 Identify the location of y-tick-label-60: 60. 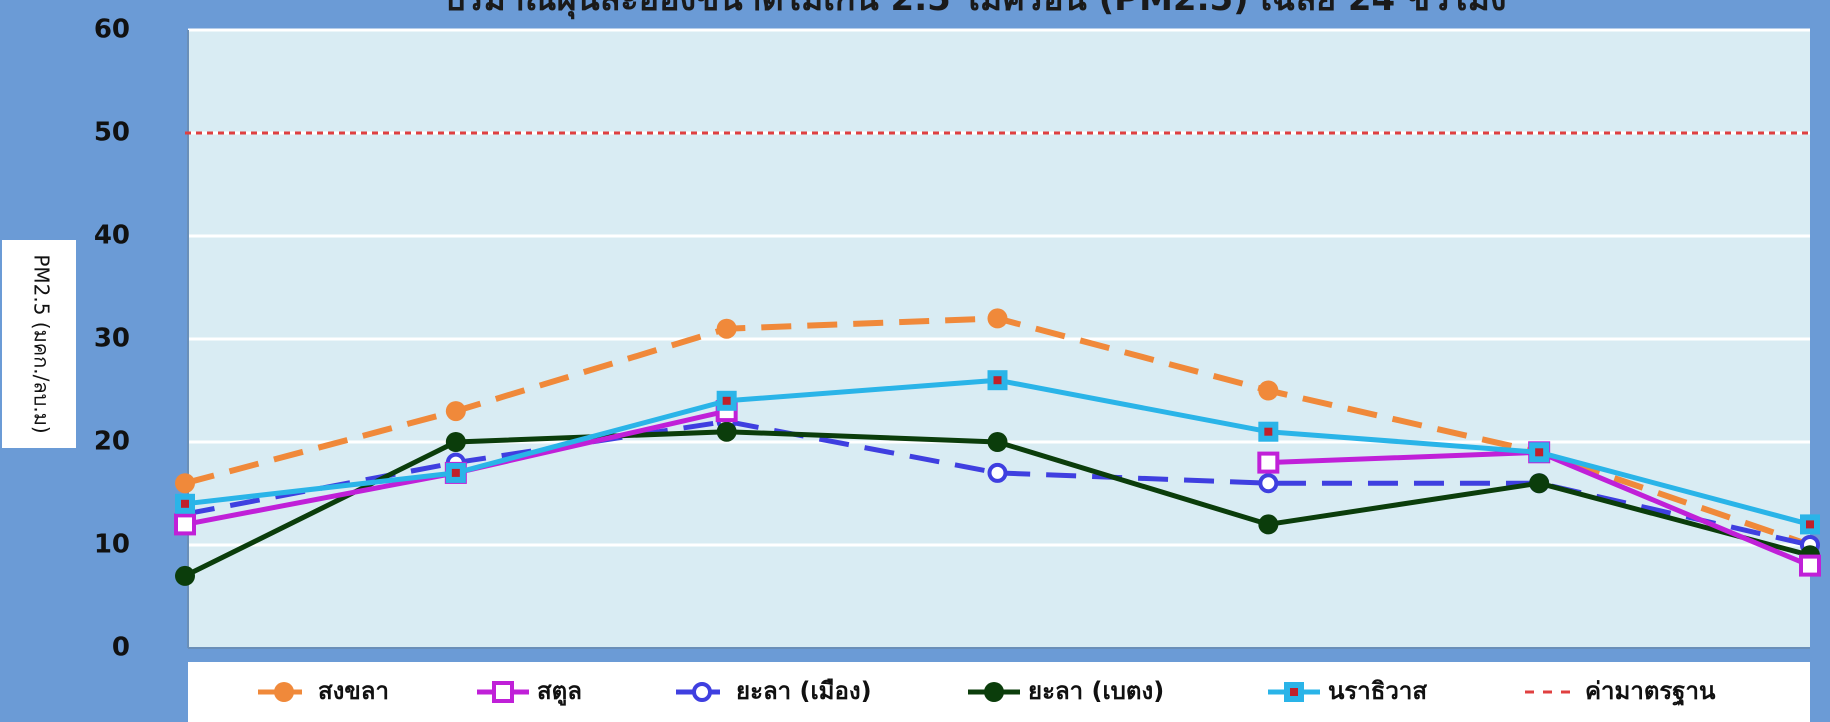
(112, 30).